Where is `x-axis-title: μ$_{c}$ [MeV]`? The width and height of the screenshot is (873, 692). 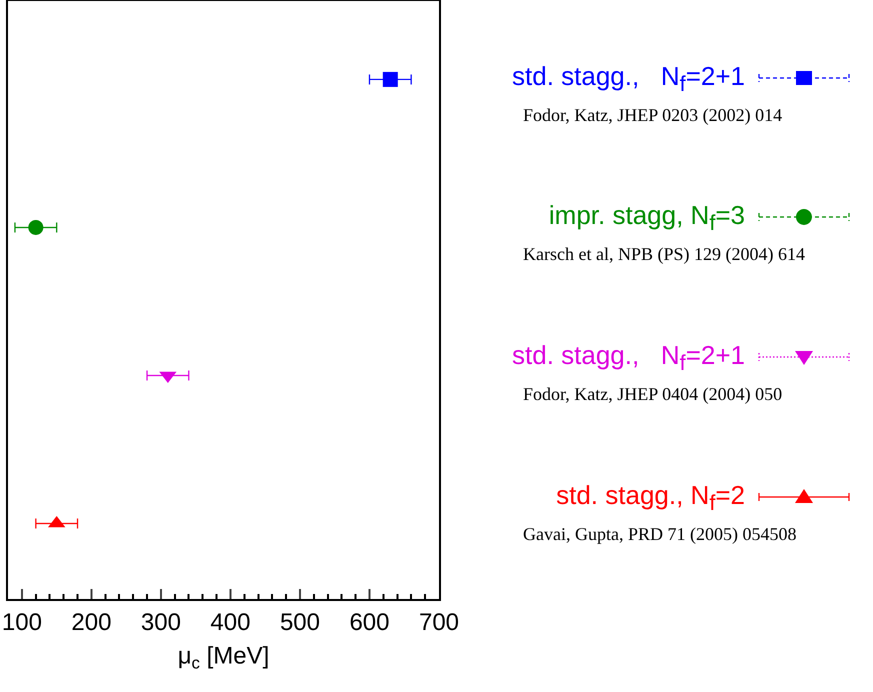 x-axis-title: μ$_{c}$ [MeV] is located at coordinates (224, 657).